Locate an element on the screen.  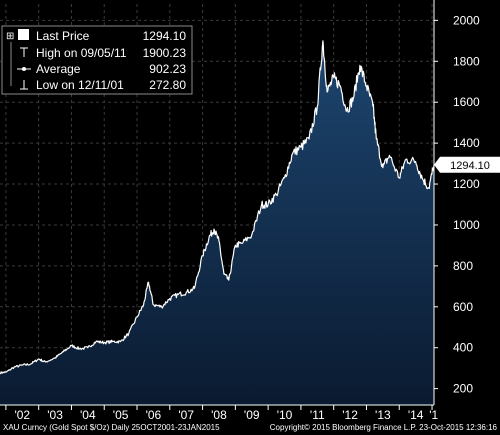
y-tick-label: 1000 is located at coordinates (466, 225).